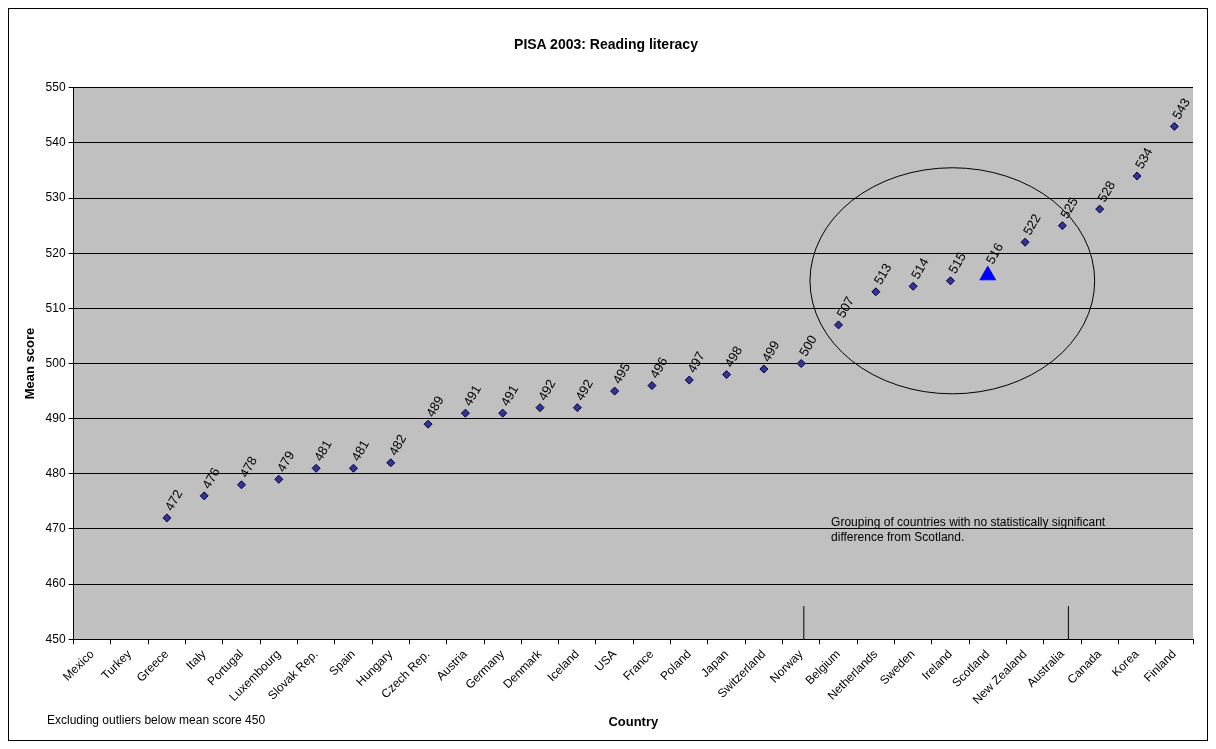  Describe the element at coordinates (968, 530) in the screenshot. I see `annotation: Grouping of countries with no statistically significant difference from Scotland.` at that location.